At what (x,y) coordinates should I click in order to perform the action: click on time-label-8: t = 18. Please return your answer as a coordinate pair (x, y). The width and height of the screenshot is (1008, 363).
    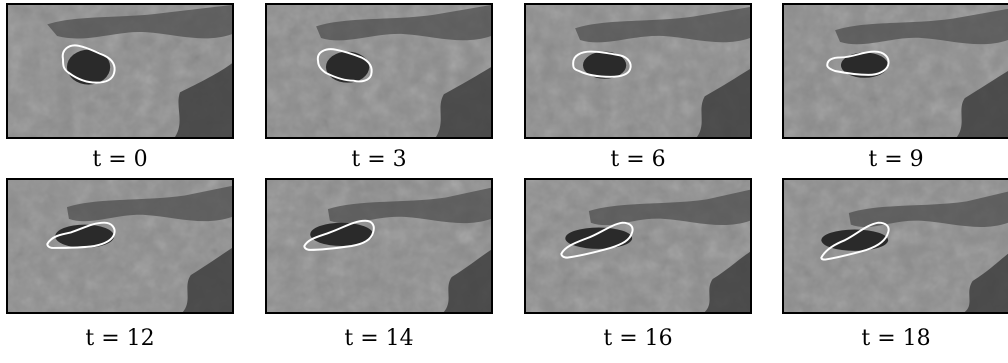
    Looking at the image, I should click on (896, 338).